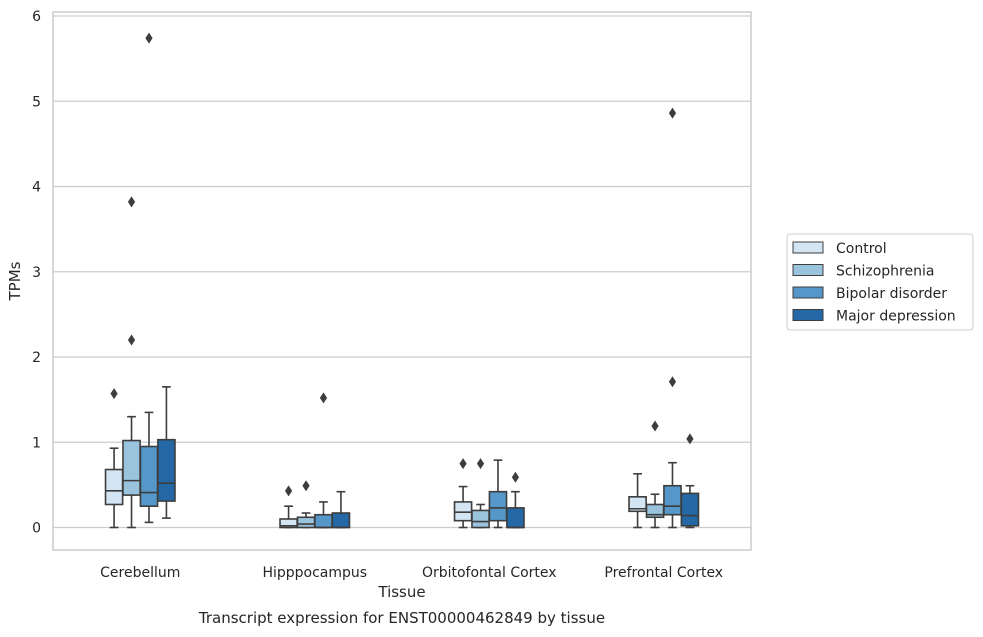 This screenshot has height=637, width=983. What do you see at coordinates (36, 443) in the screenshot?
I see `y-tick-label: 1` at bounding box center [36, 443].